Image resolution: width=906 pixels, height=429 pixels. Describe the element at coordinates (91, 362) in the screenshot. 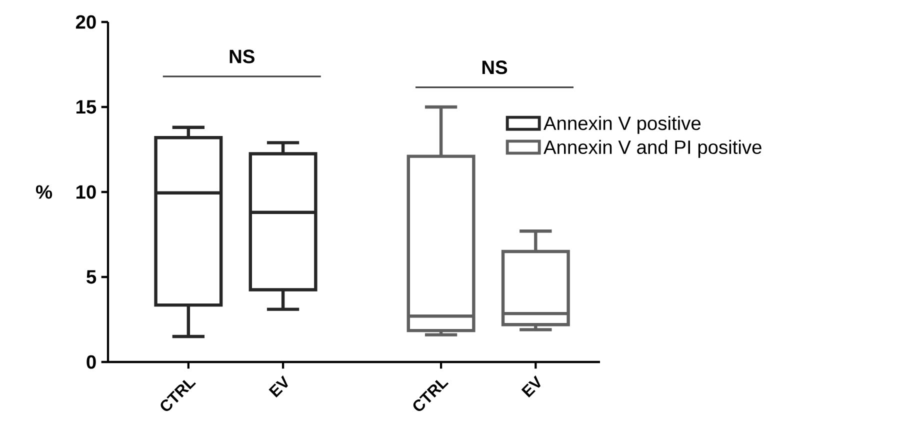

I see `y-tick-label: 0` at that location.